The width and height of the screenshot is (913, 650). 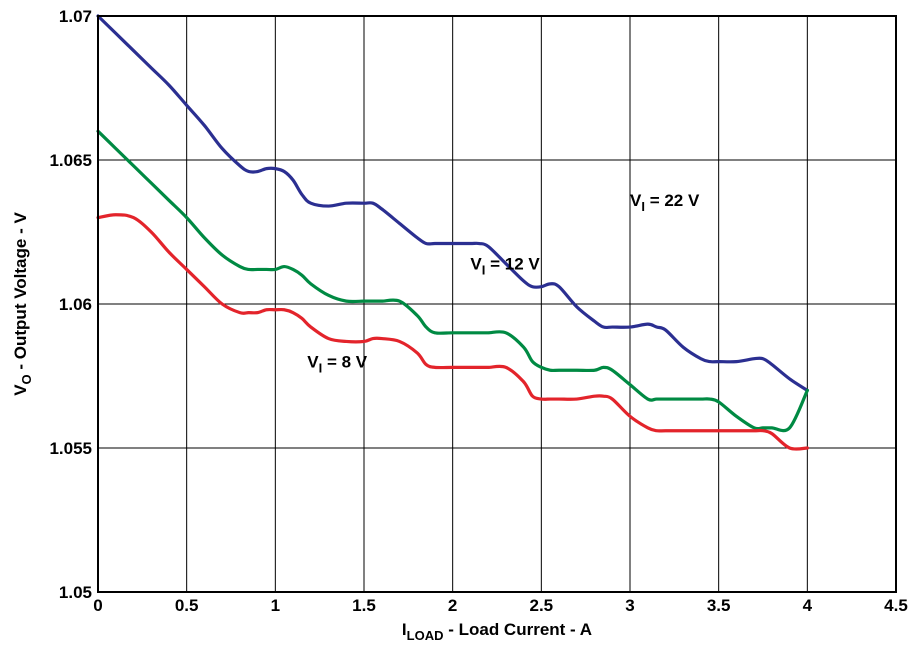 I want to click on x-axis-title: ILOAD - Load Current - A, so click(x=497, y=631).